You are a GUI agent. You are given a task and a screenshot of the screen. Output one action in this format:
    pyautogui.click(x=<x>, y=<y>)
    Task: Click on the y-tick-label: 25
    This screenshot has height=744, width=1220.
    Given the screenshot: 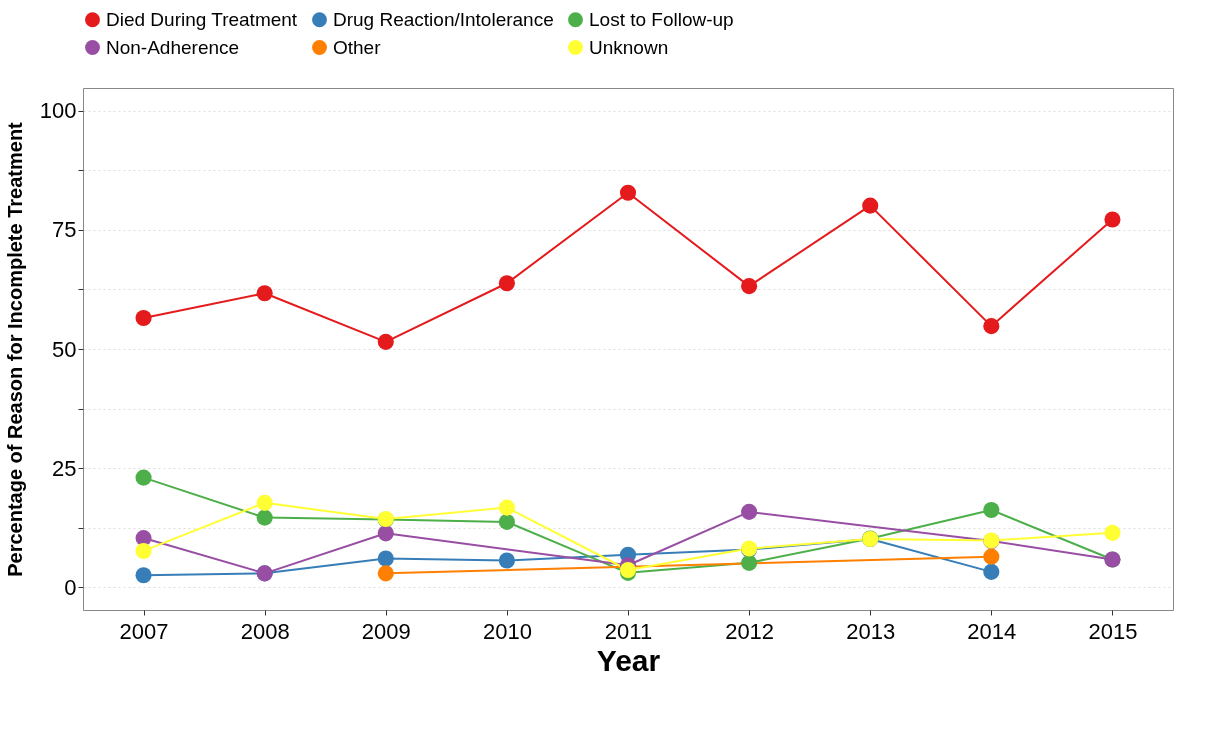 What is the action you would take?
    pyautogui.click(x=64, y=468)
    